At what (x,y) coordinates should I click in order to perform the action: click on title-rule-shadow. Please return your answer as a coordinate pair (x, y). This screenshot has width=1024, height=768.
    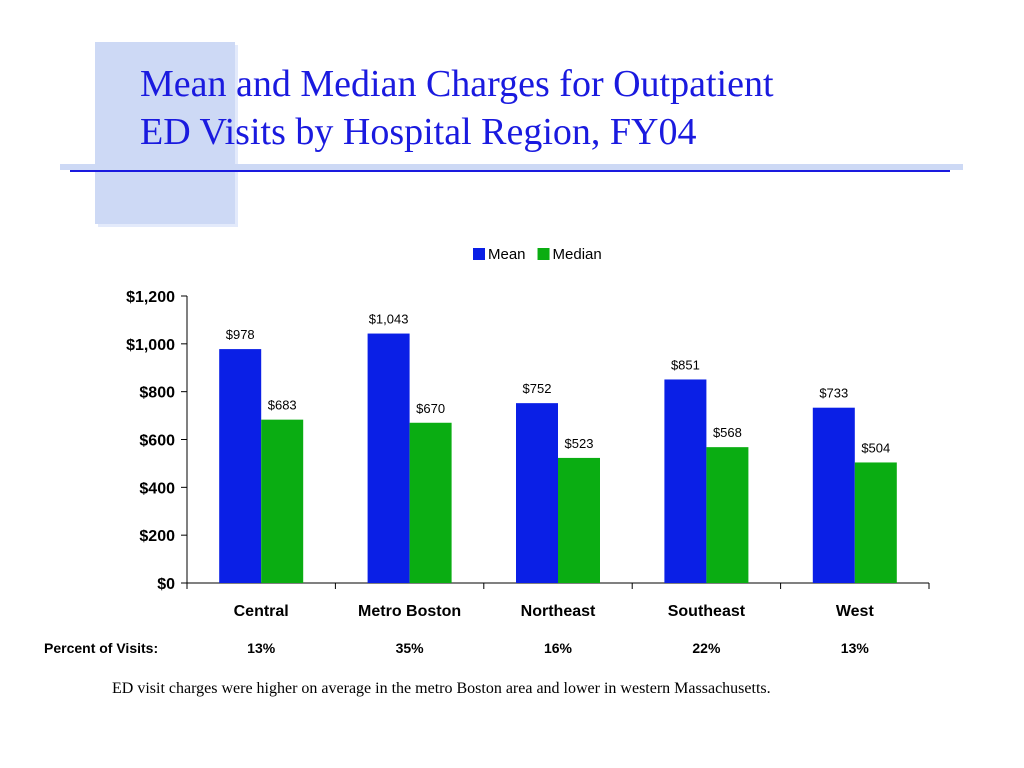
    Looking at the image, I should click on (511, 167).